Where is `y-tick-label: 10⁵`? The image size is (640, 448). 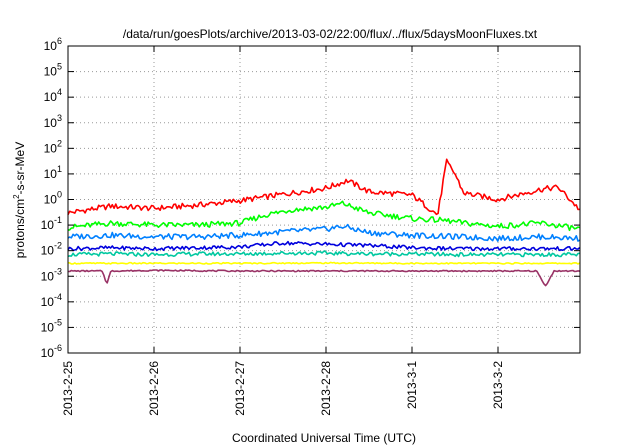 y-tick-label: 10⁵ is located at coordinates (53, 70).